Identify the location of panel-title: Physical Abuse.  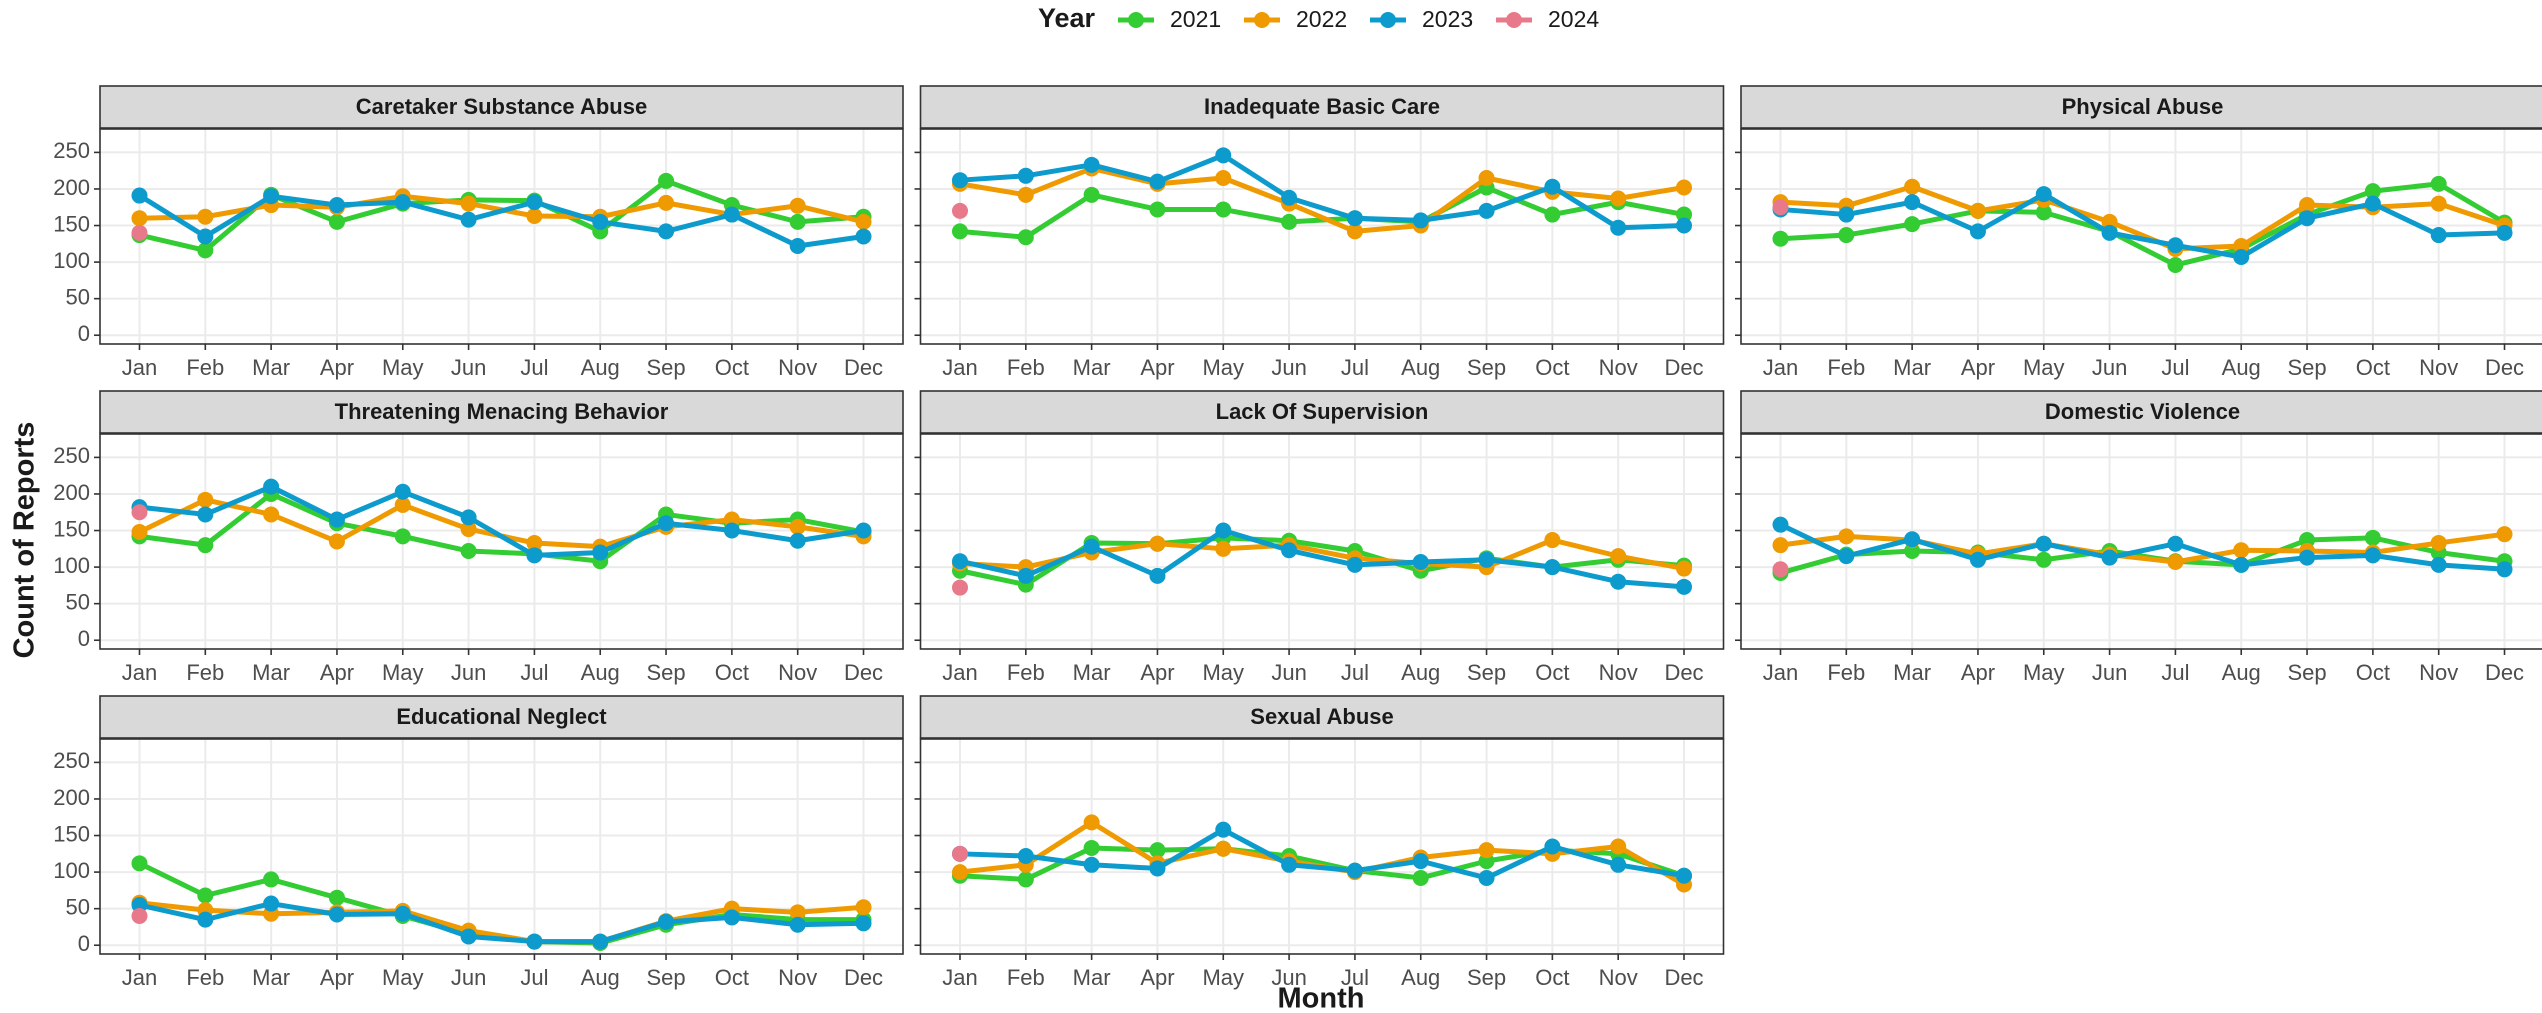
(2143, 106).